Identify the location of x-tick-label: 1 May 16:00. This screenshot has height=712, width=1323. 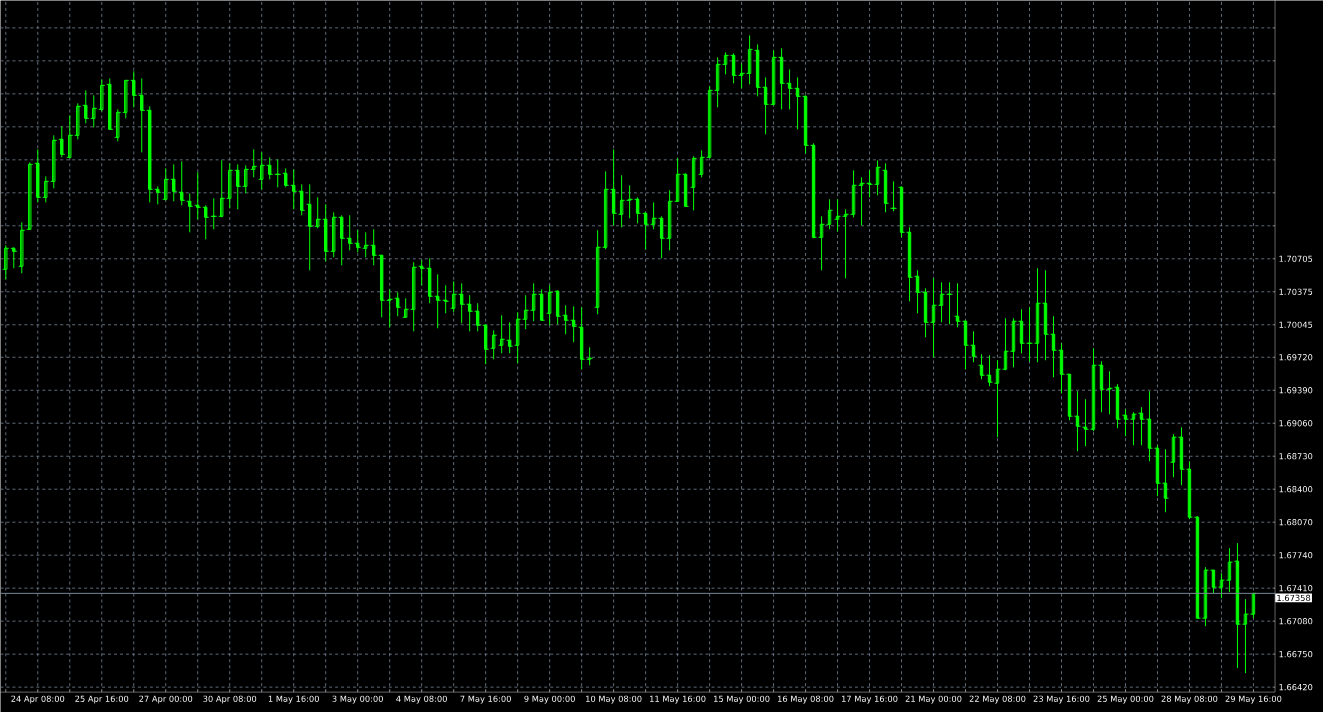
(293, 699).